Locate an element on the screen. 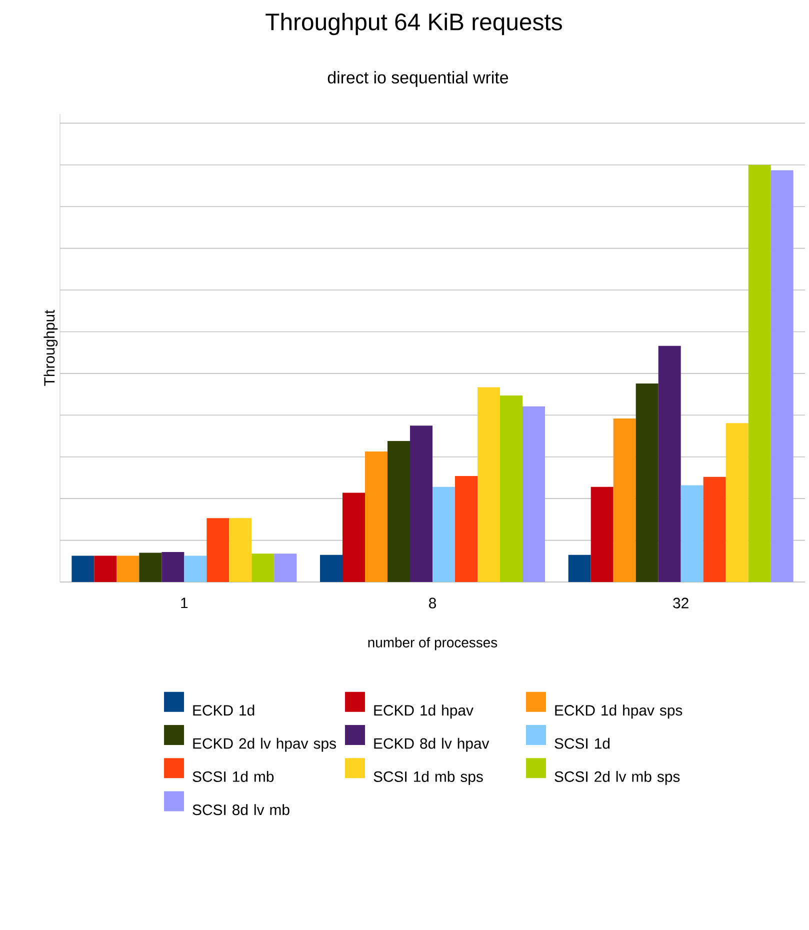  legend-label: ECKD 2d lv hpav sps is located at coordinates (264, 745).